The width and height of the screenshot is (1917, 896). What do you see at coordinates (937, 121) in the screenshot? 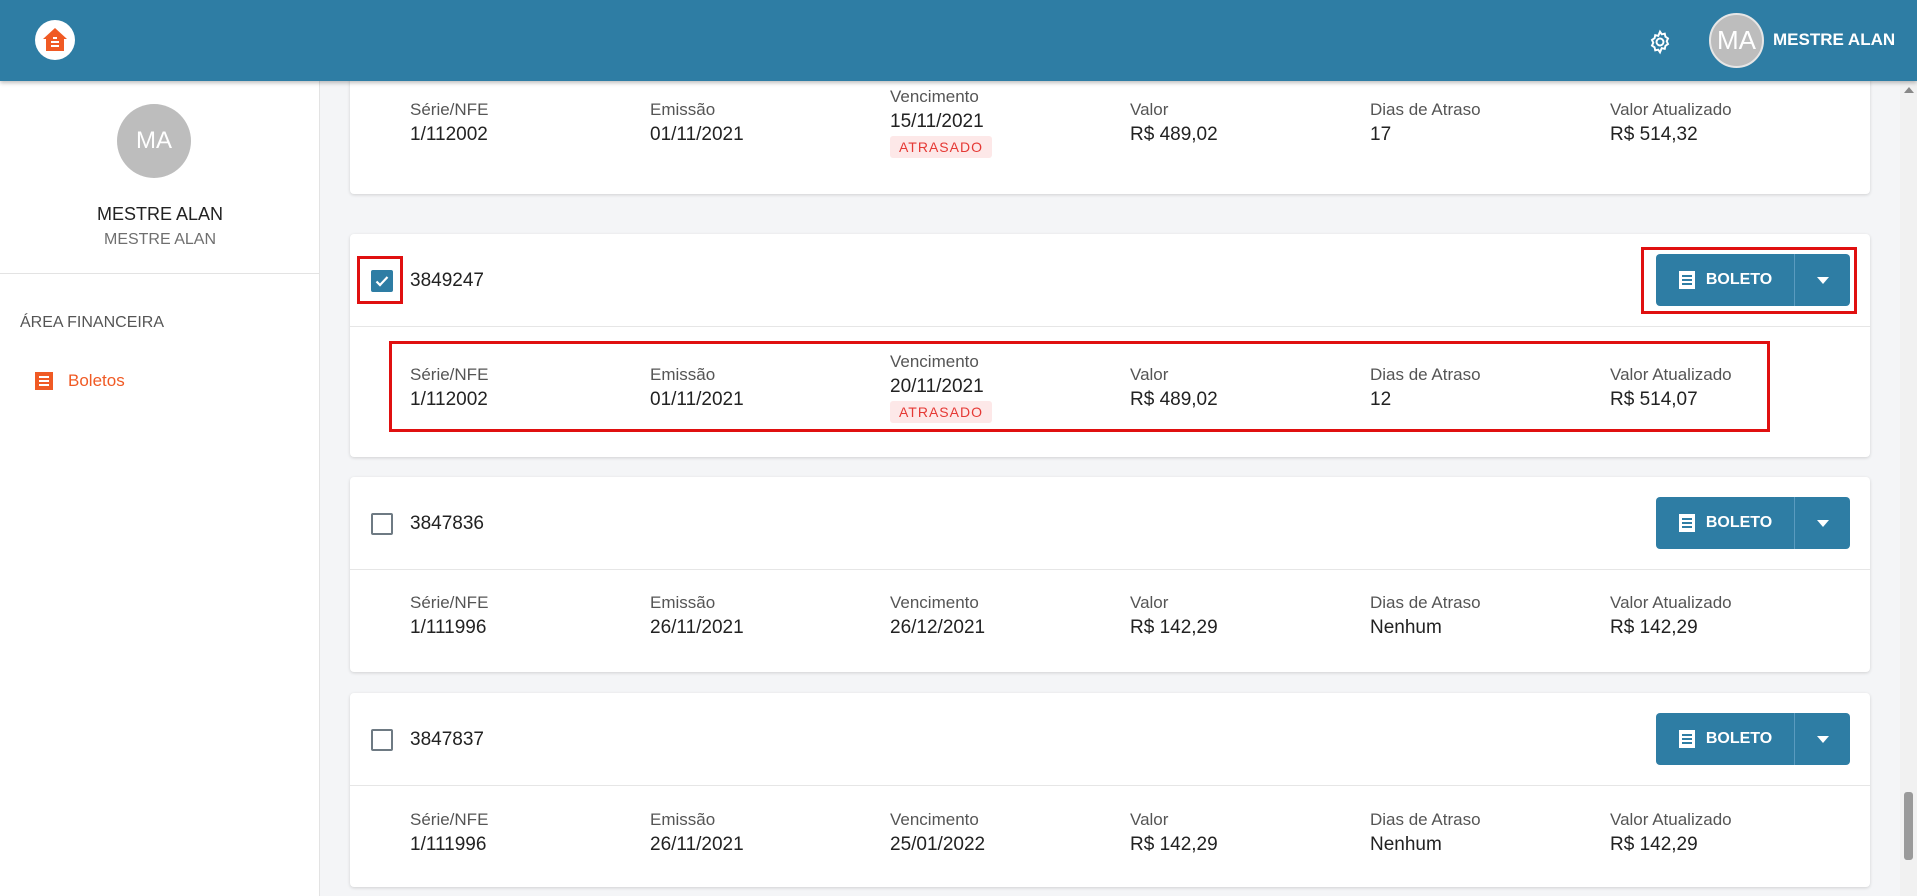
I see `value-vencimento: 15/11/2021` at bounding box center [937, 121].